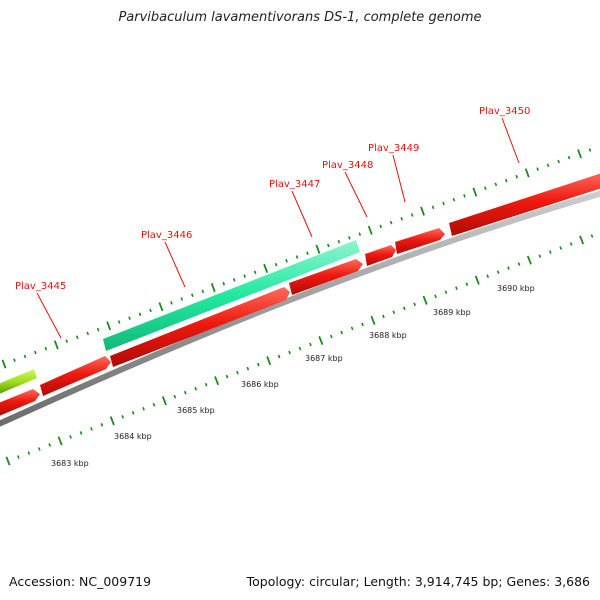 The image size is (600, 600). What do you see at coordinates (70, 463) in the screenshot?
I see `kbp-label: 3683 kbp` at bounding box center [70, 463].